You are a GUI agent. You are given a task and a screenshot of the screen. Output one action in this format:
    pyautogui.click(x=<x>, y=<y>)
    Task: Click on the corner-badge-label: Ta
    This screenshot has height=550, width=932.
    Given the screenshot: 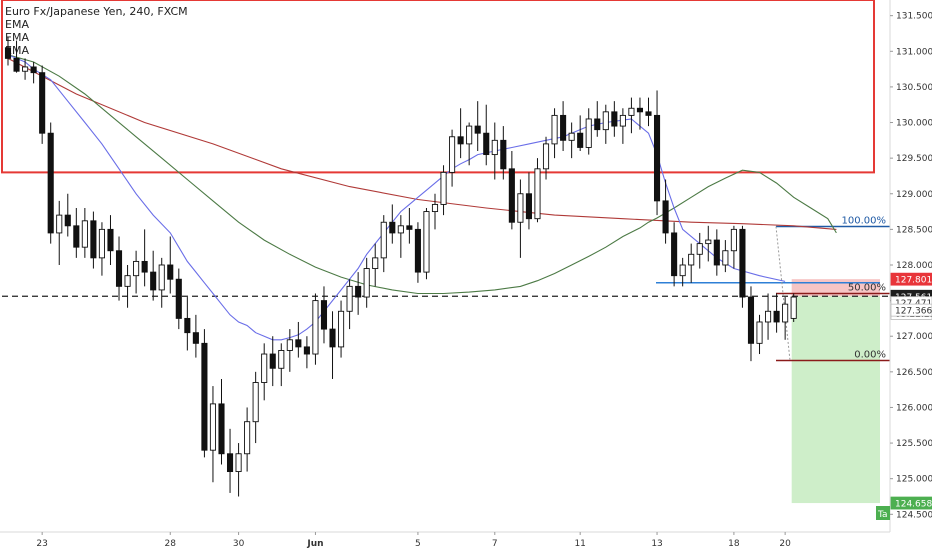 What is the action you would take?
    pyautogui.click(x=882, y=515)
    